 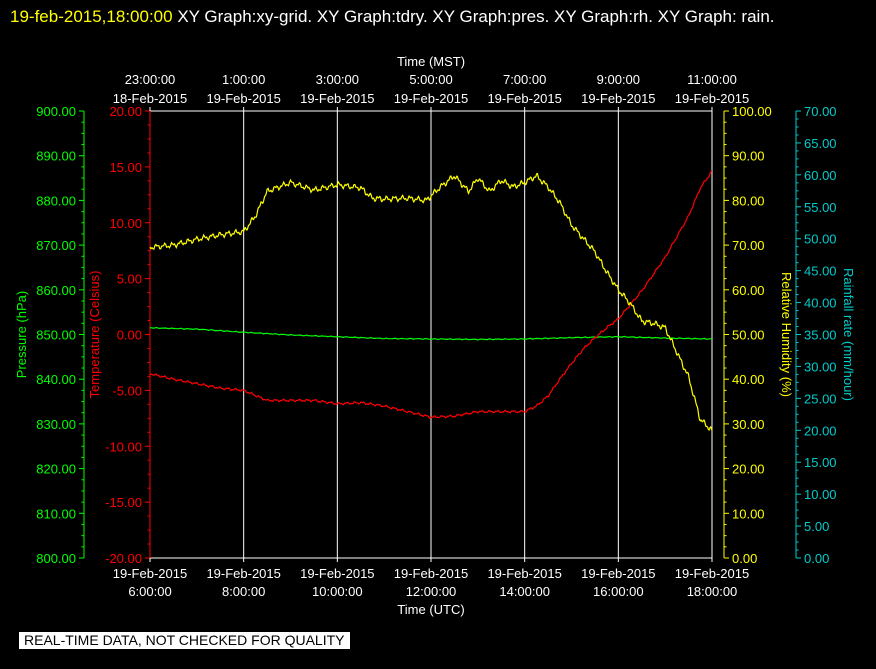 I want to click on pressure-tick-label: 840.00, so click(x=56, y=379).